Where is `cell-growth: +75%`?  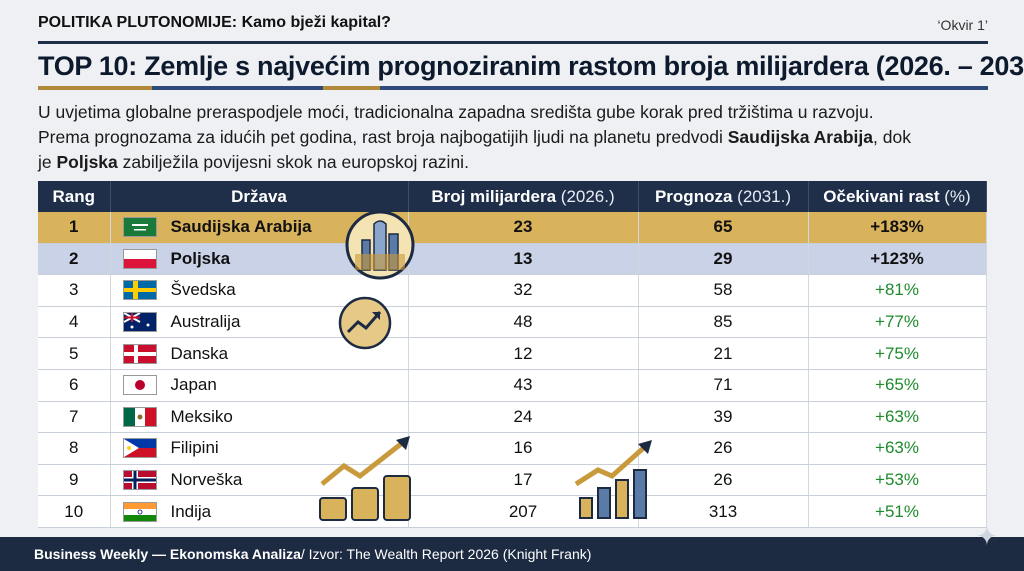
cell-growth: +75% is located at coordinates (897, 353).